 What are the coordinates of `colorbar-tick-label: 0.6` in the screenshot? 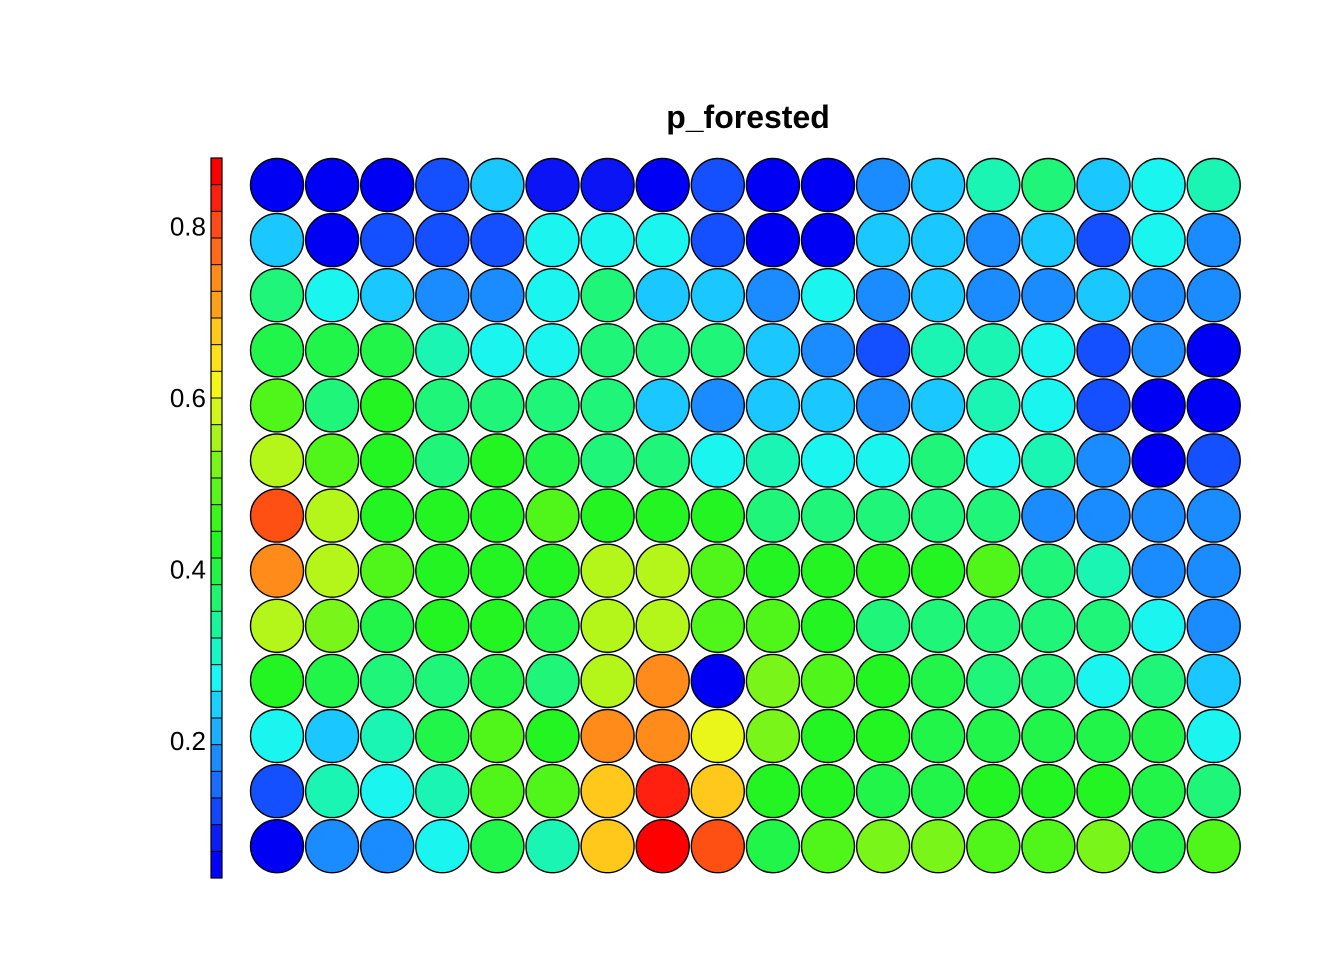 It's located at (188, 398).